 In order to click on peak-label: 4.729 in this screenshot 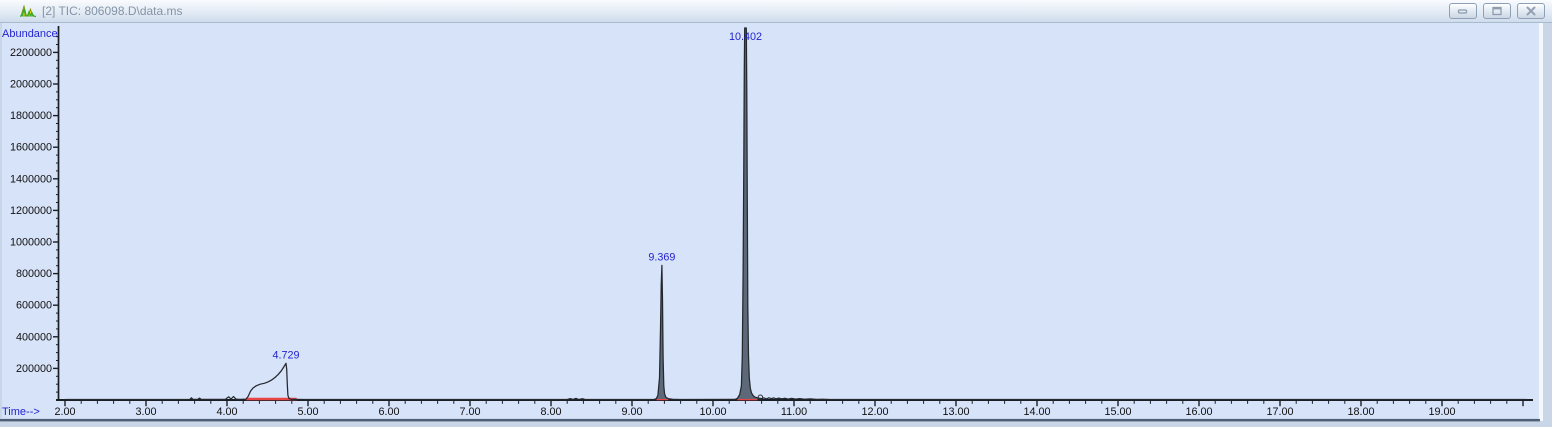, I will do `click(286, 355)`.